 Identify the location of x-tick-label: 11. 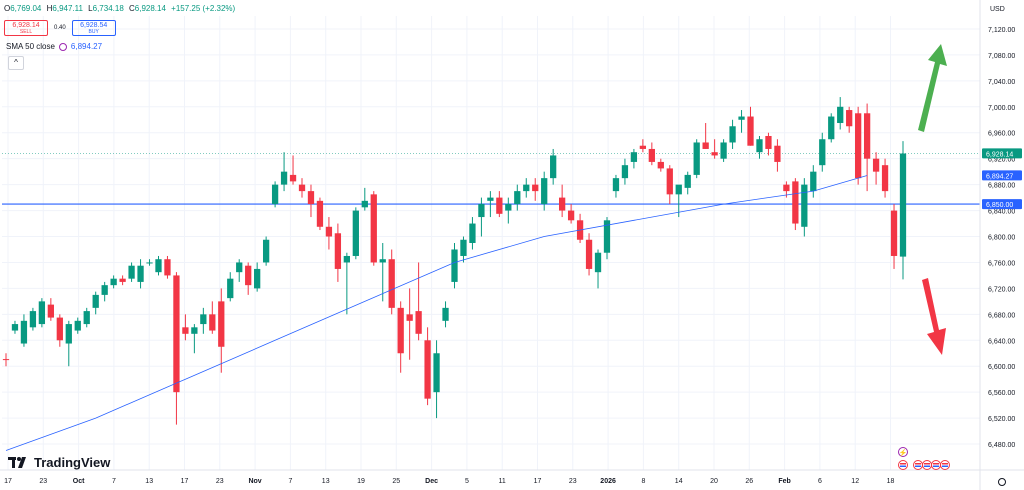
(502, 481).